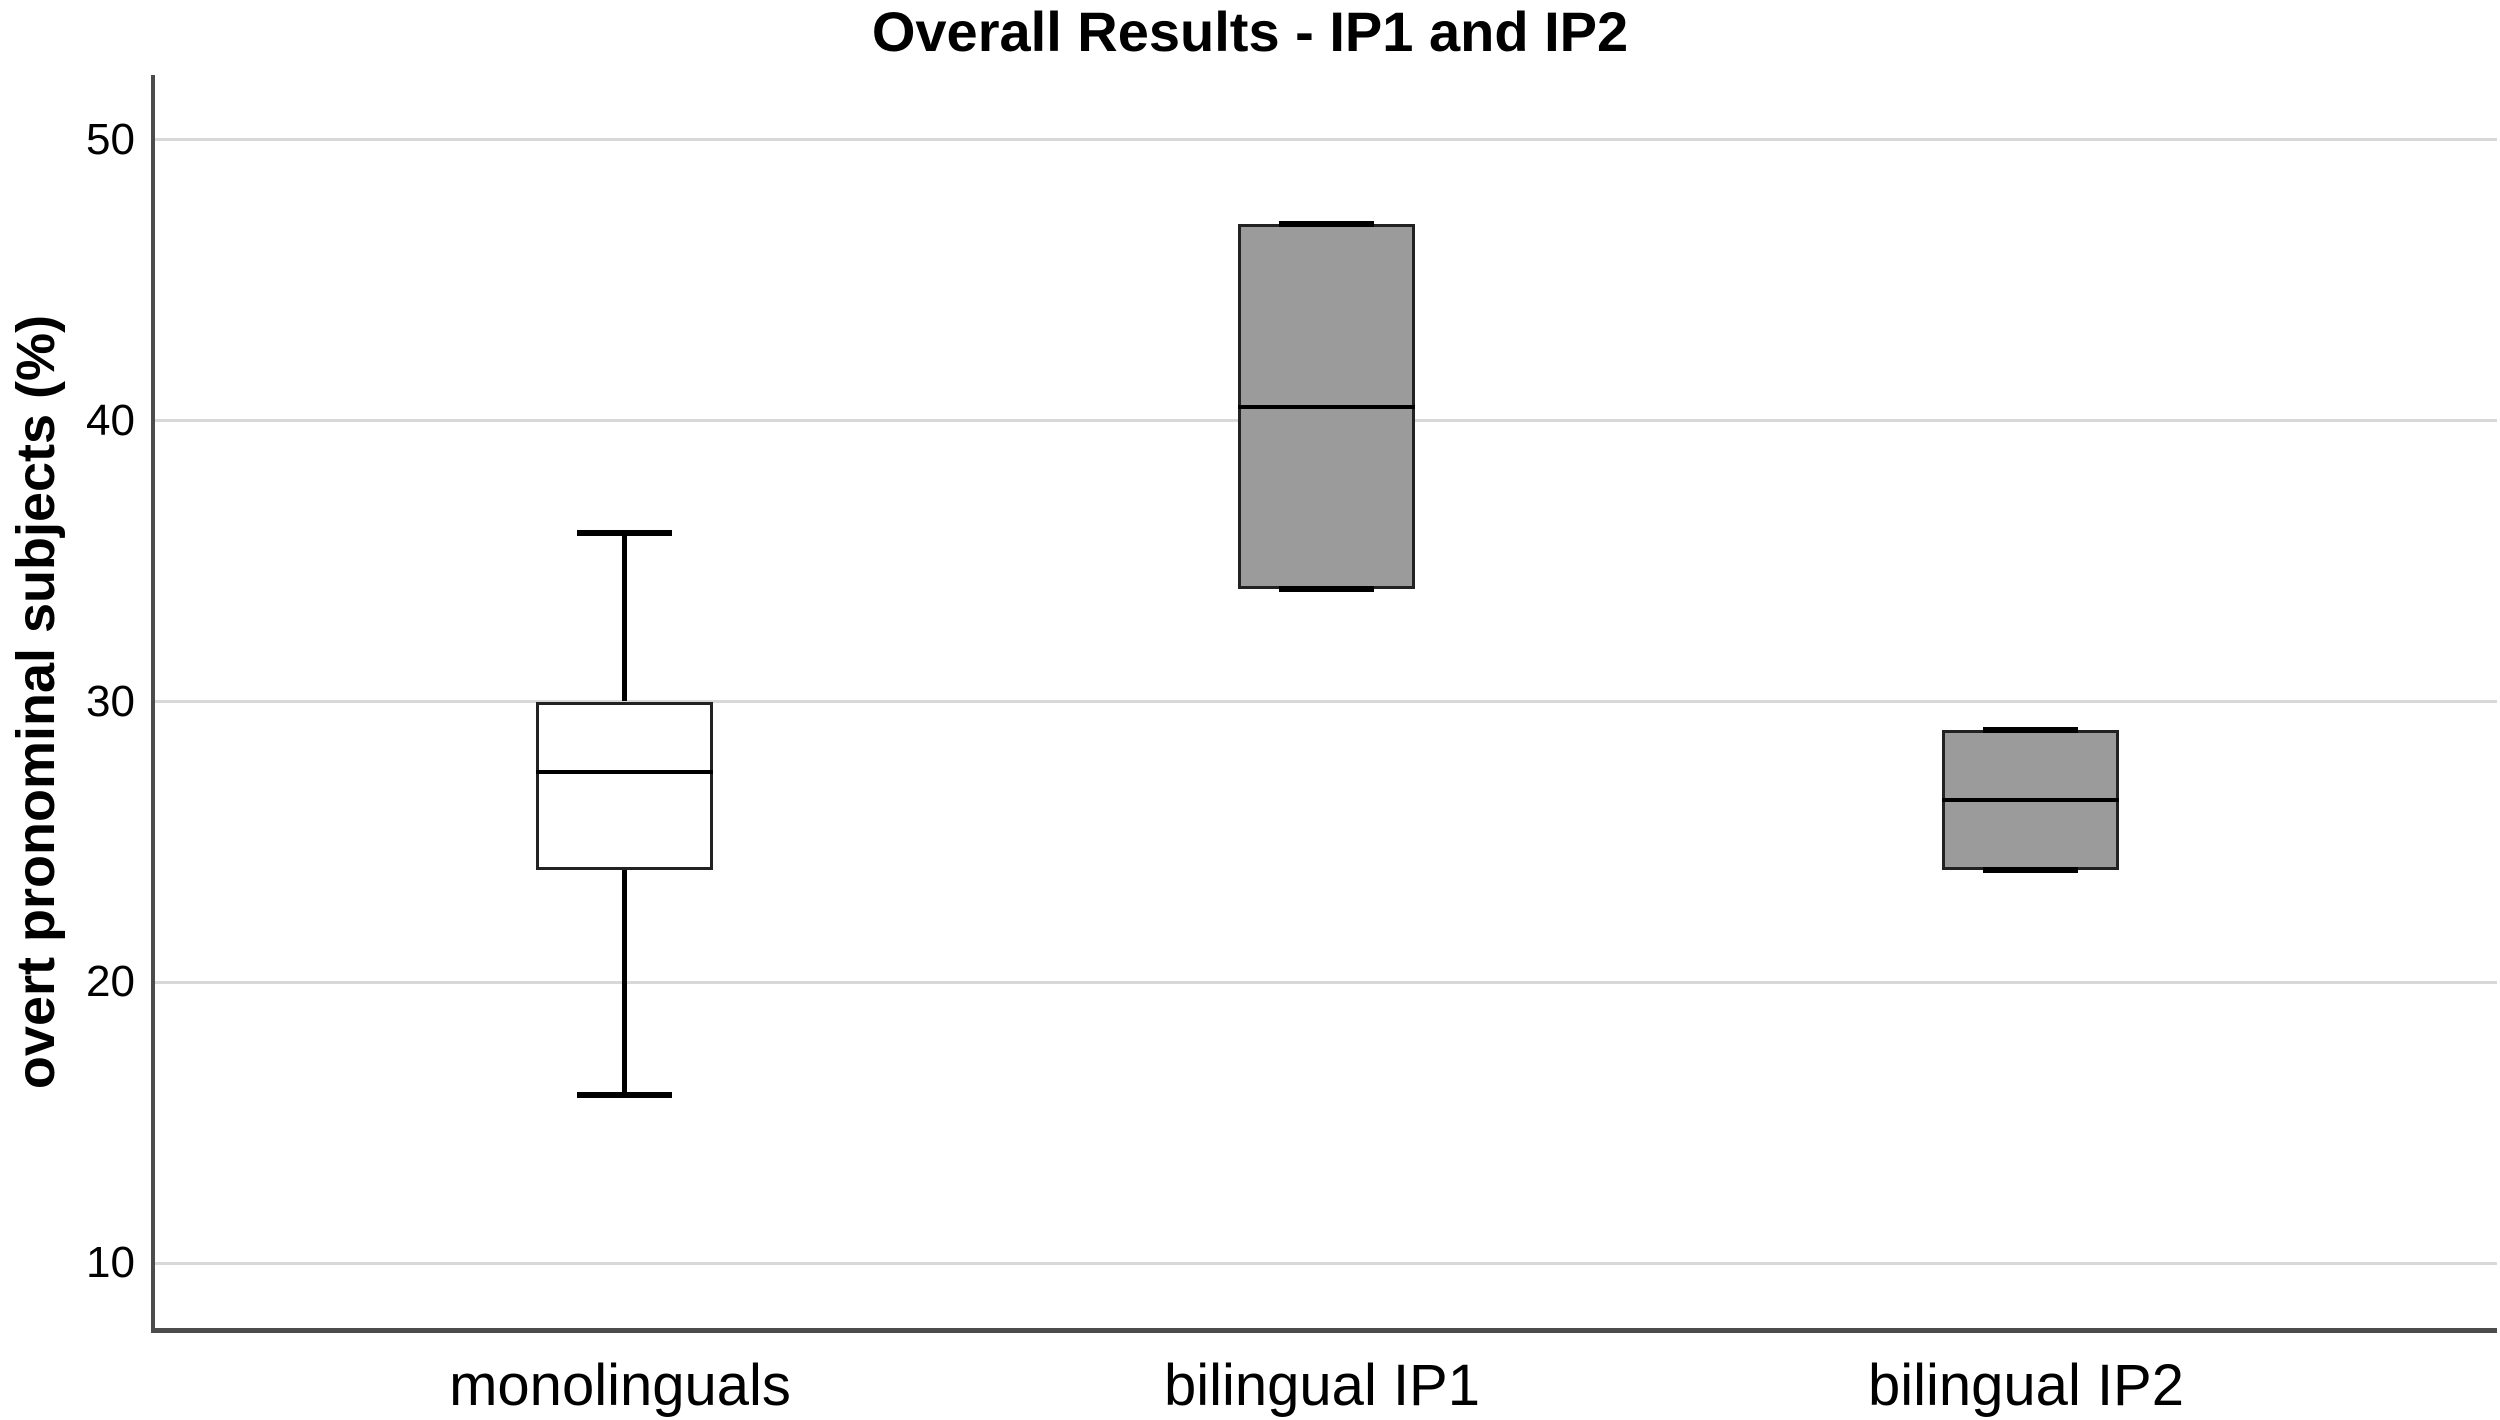  What do you see at coordinates (2030, 799) in the screenshot?
I see `median-line-bilingual-IP2` at bounding box center [2030, 799].